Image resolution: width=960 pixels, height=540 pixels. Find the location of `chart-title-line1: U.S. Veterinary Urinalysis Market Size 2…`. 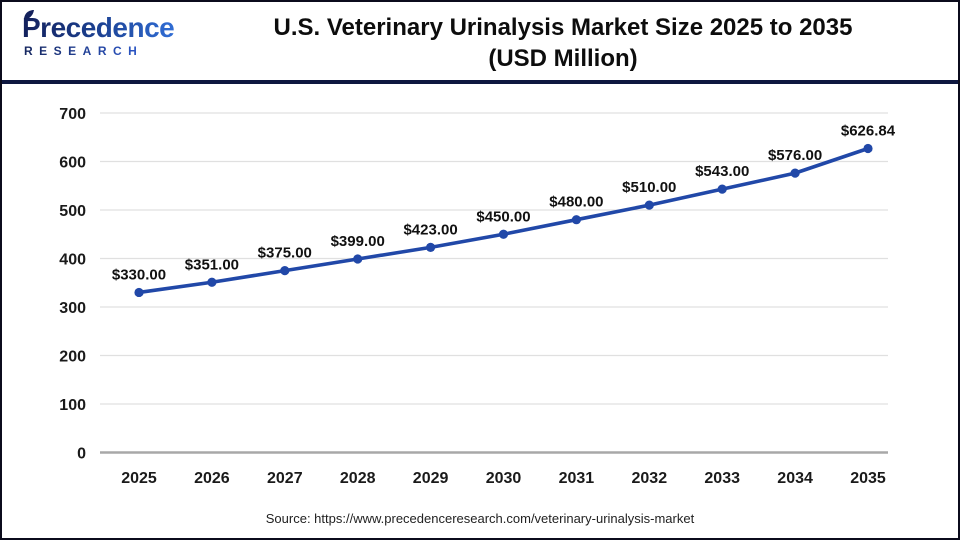

chart-title-line1: U.S. Veterinary Urinalysis Market Size 2… is located at coordinates (563, 27).